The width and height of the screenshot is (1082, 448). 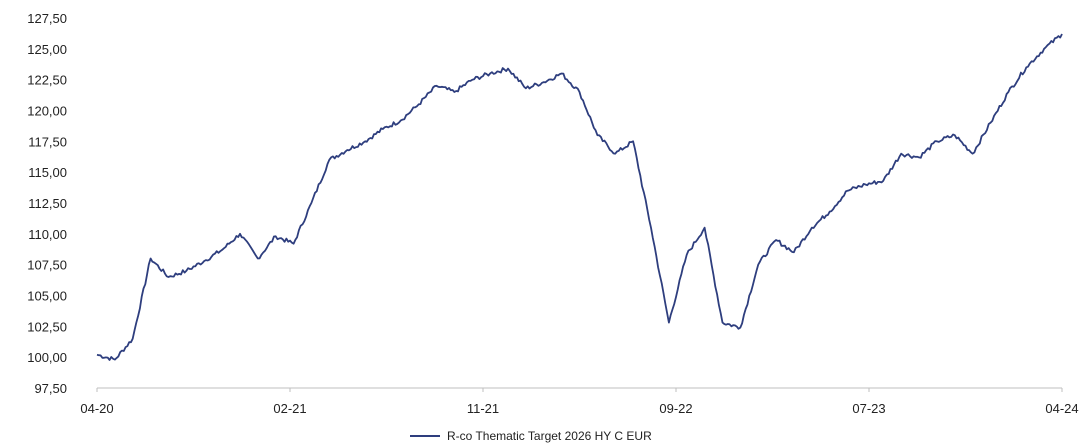 What do you see at coordinates (47, 357) in the screenshot?
I see `y-tick-label: 100,00` at bounding box center [47, 357].